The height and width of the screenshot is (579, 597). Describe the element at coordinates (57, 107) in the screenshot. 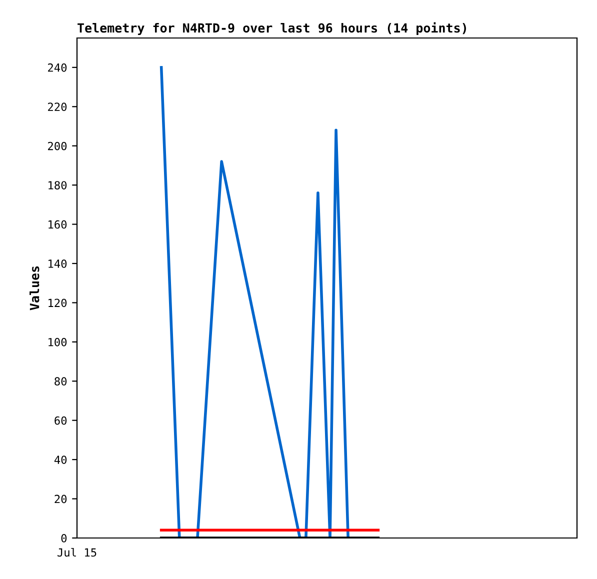

I see `y-tick-label: 220` at that location.